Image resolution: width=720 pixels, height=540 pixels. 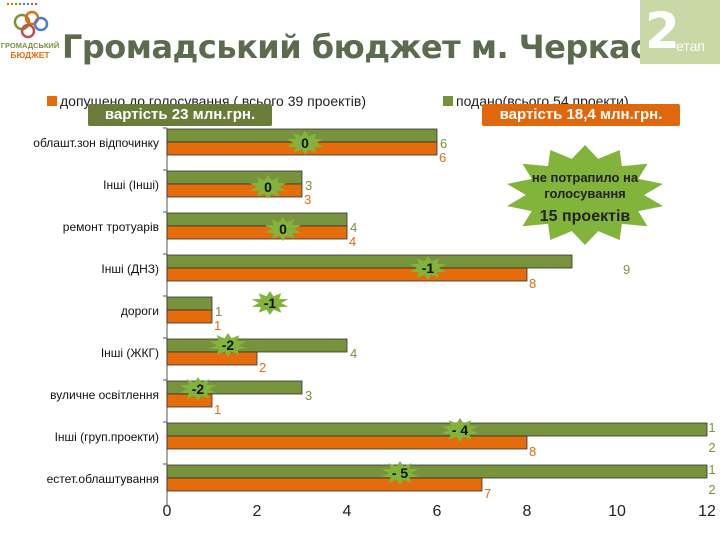 What do you see at coordinates (111, 227) in the screenshot?
I see `category-label: ремонт тротуарів` at bounding box center [111, 227].